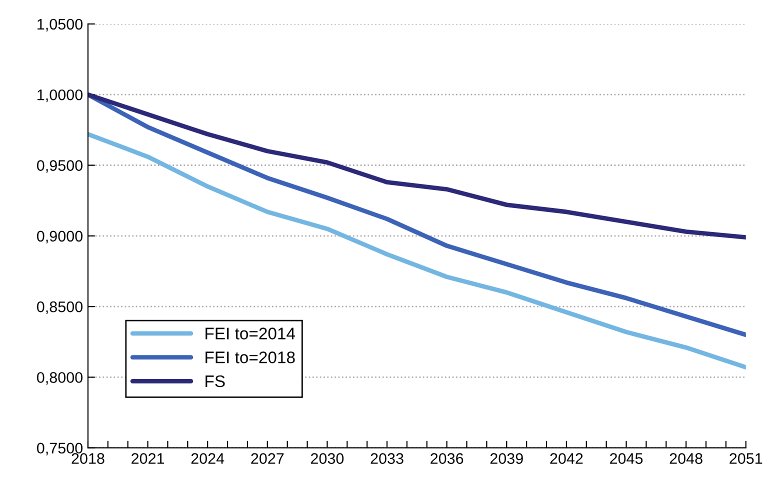 This screenshot has width=765, height=479. I want to click on x-tick-label: 2048, so click(686, 458).